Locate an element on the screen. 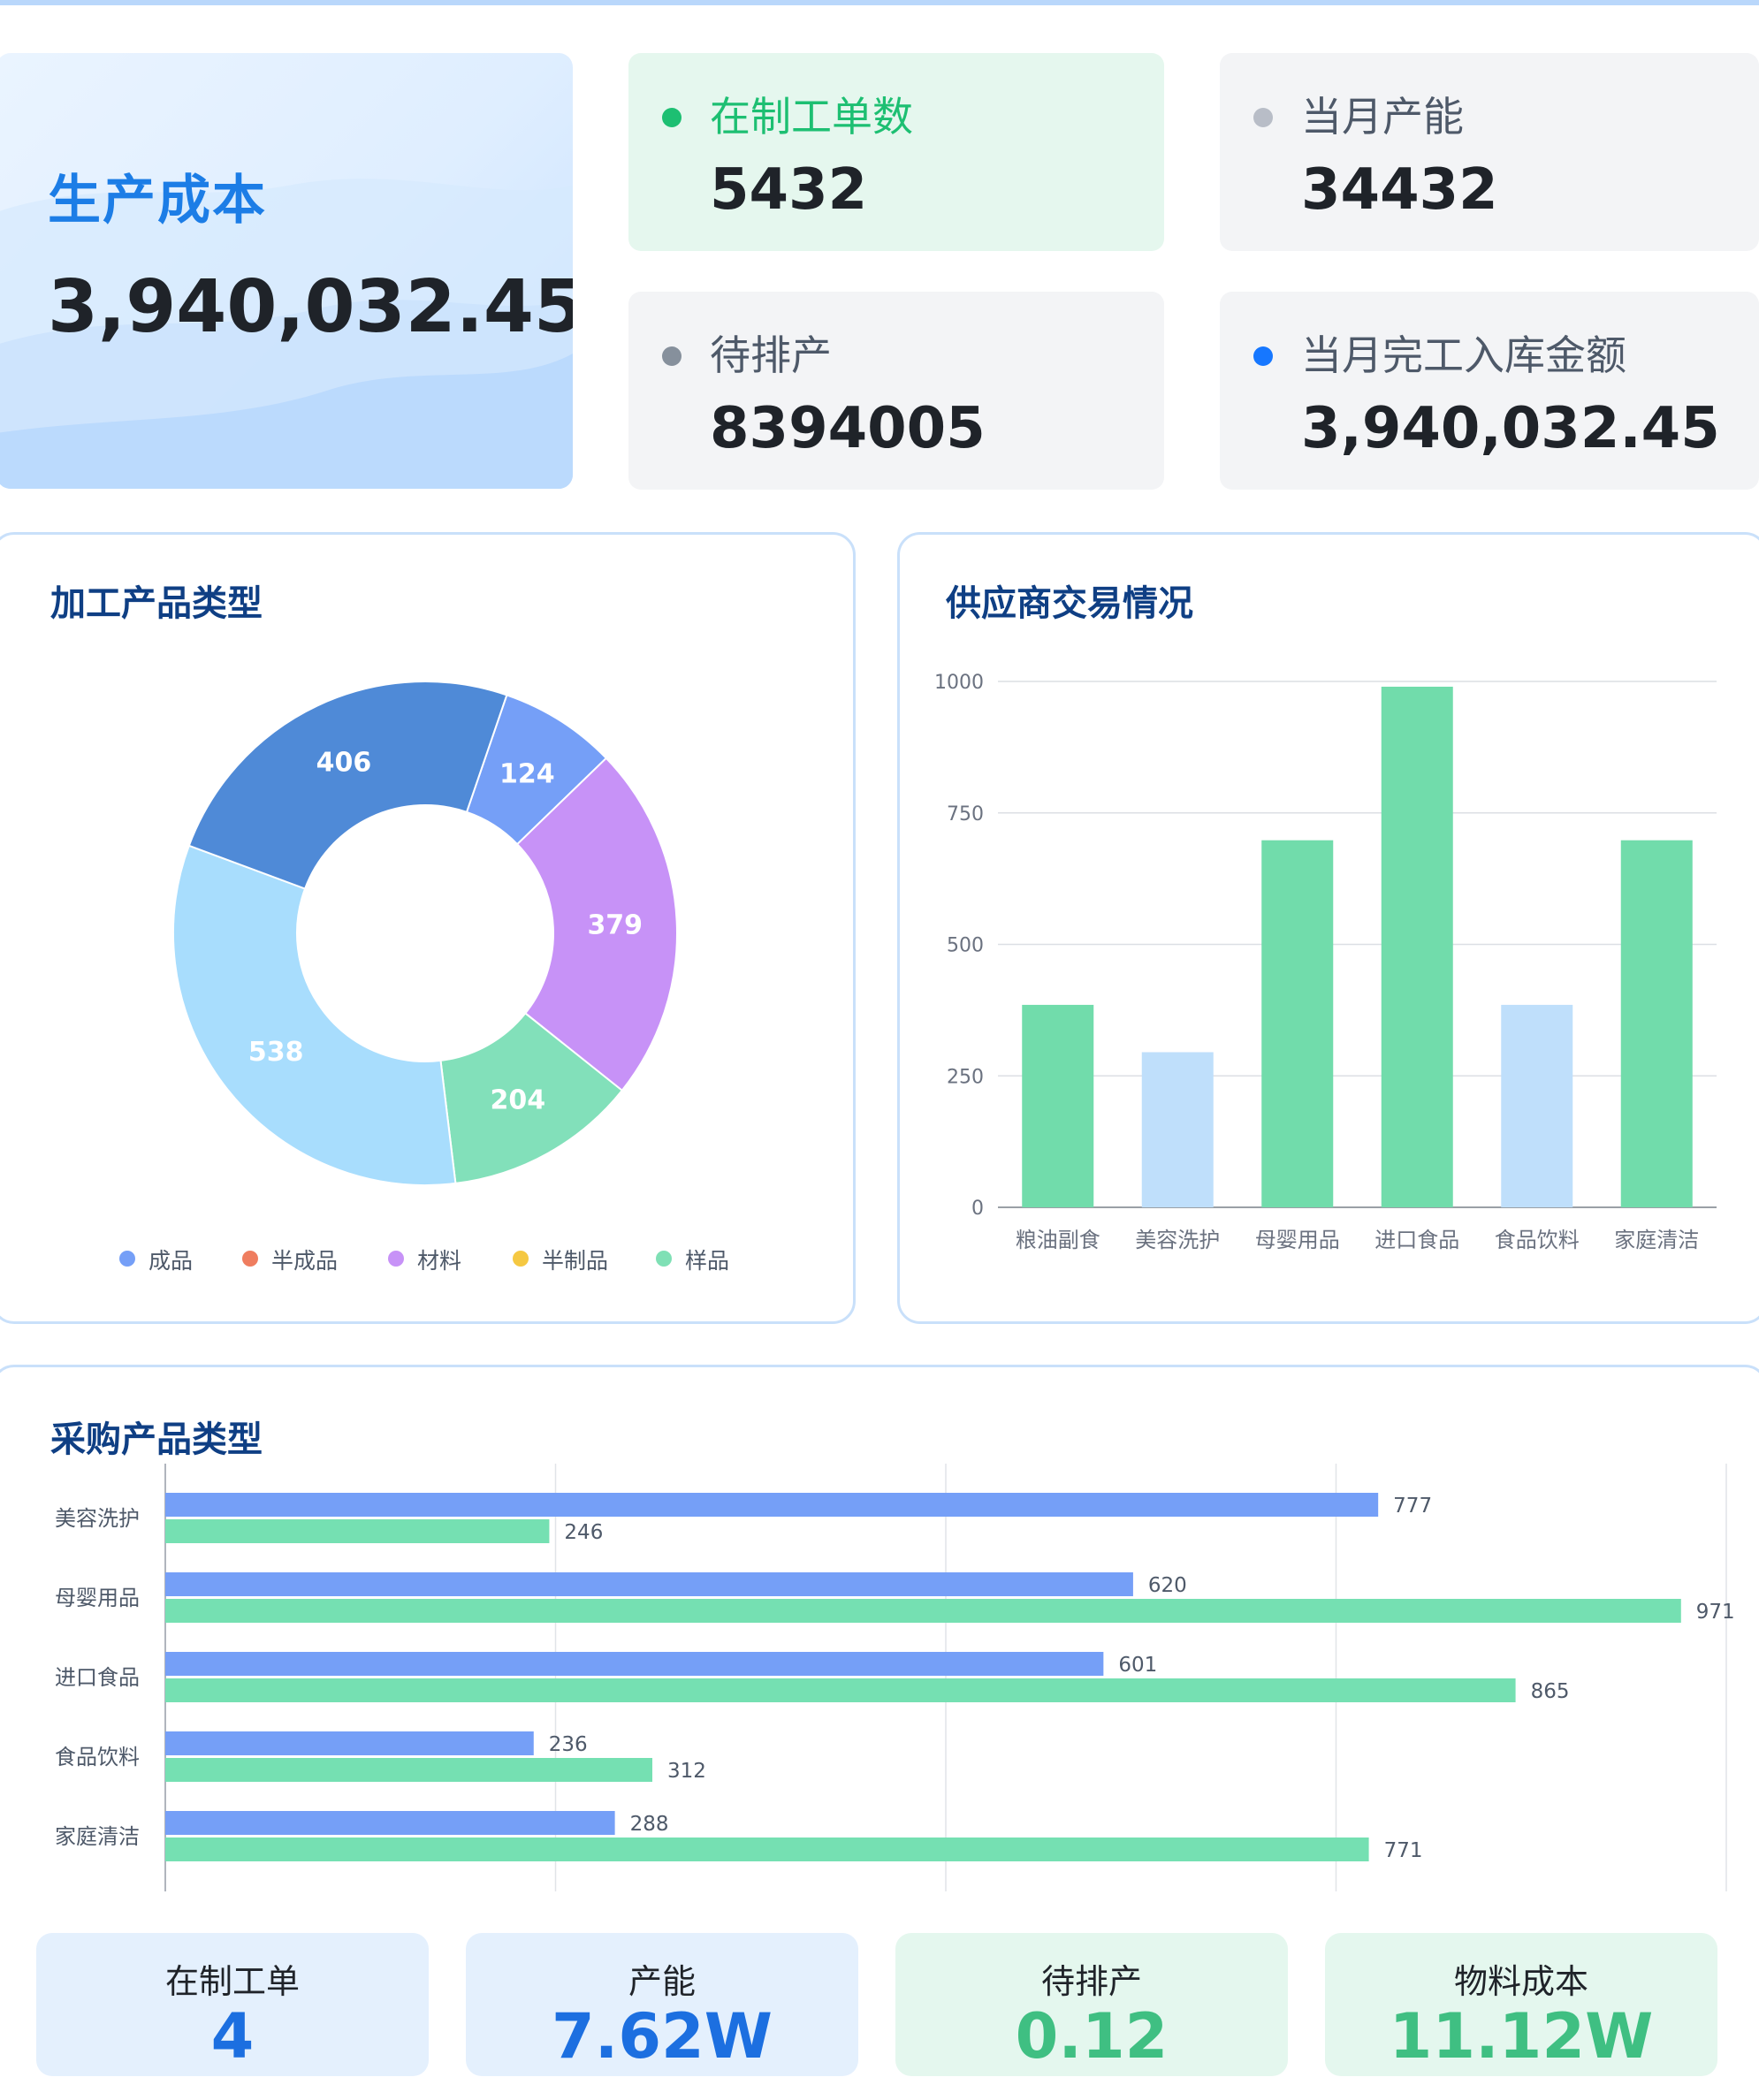  bar-value-label: 771 is located at coordinates (1404, 1850).